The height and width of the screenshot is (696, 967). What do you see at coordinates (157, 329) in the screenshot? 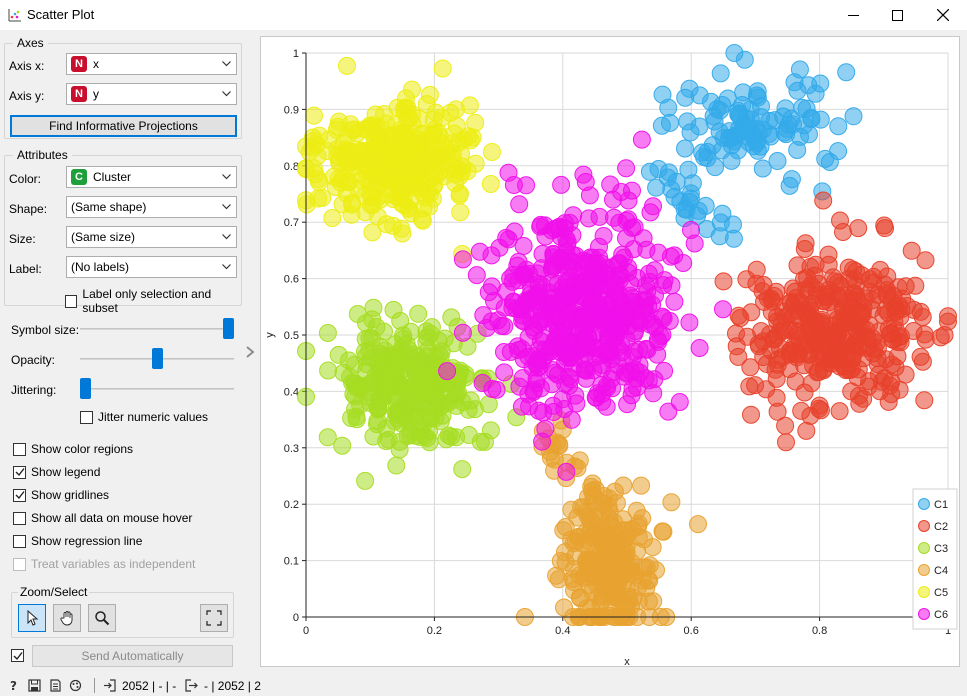
I see `symbol-size-track` at bounding box center [157, 329].